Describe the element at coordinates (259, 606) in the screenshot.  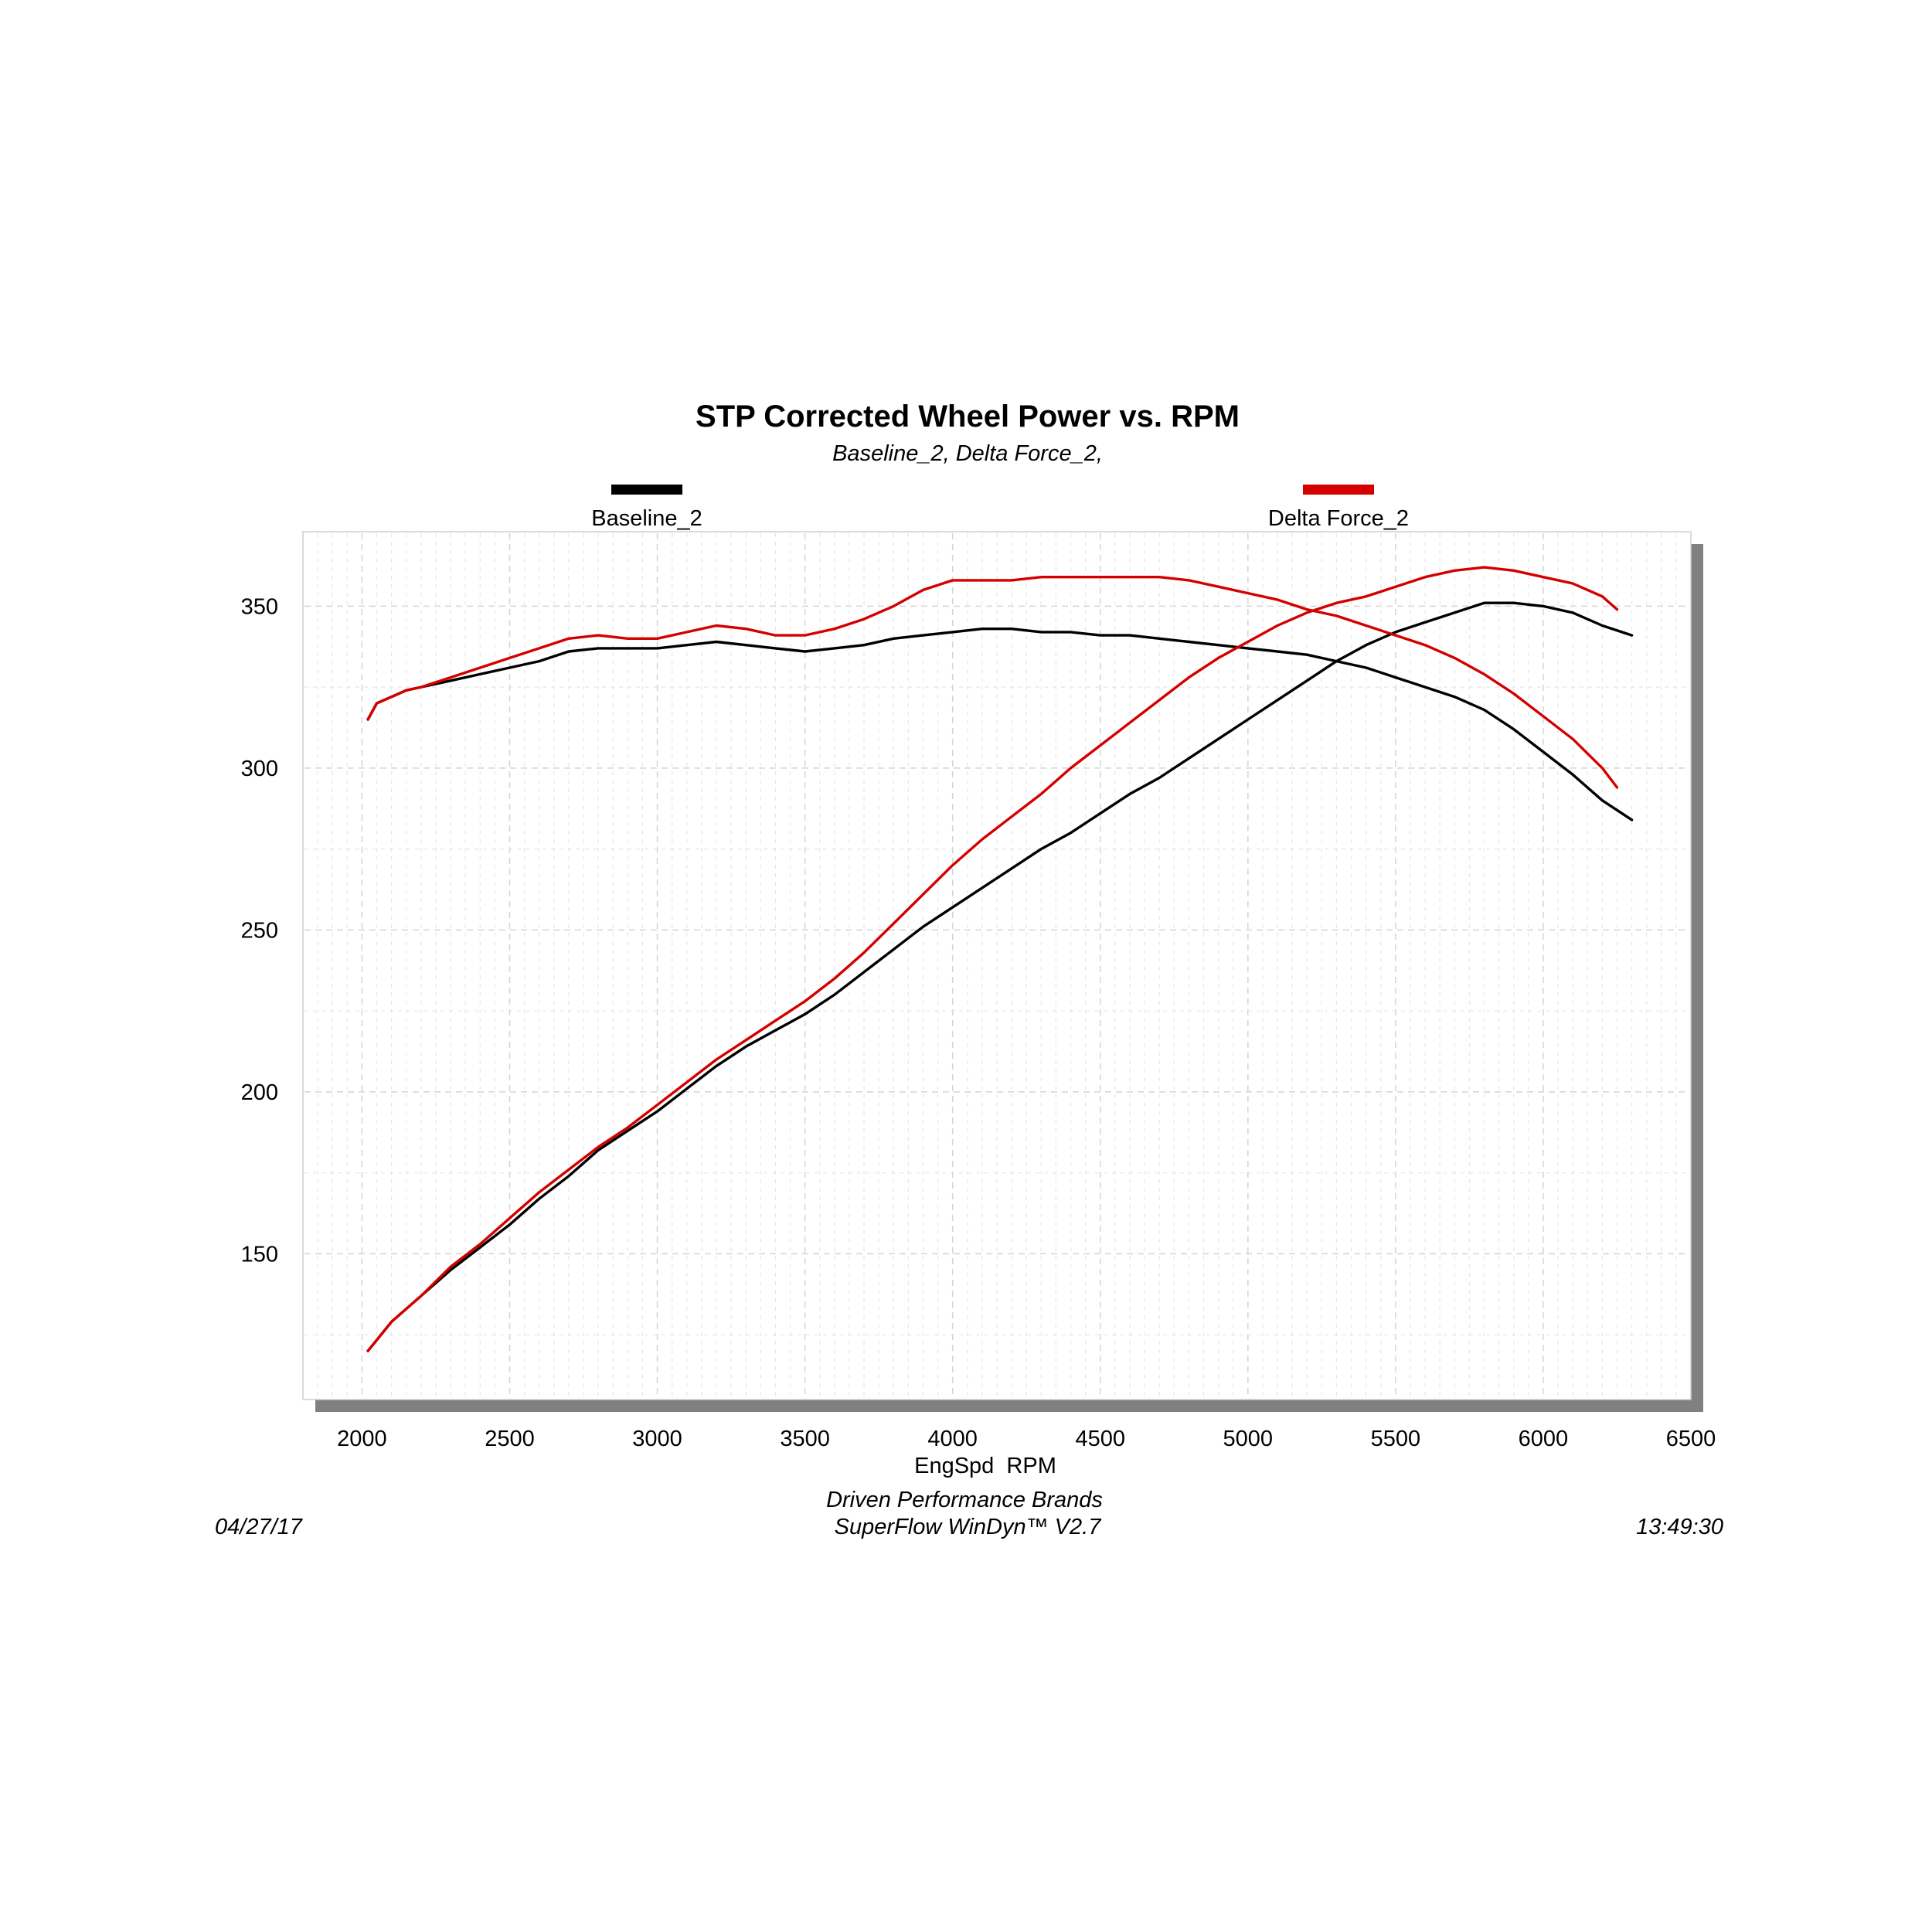
I see `y-tick-label: 350` at that location.